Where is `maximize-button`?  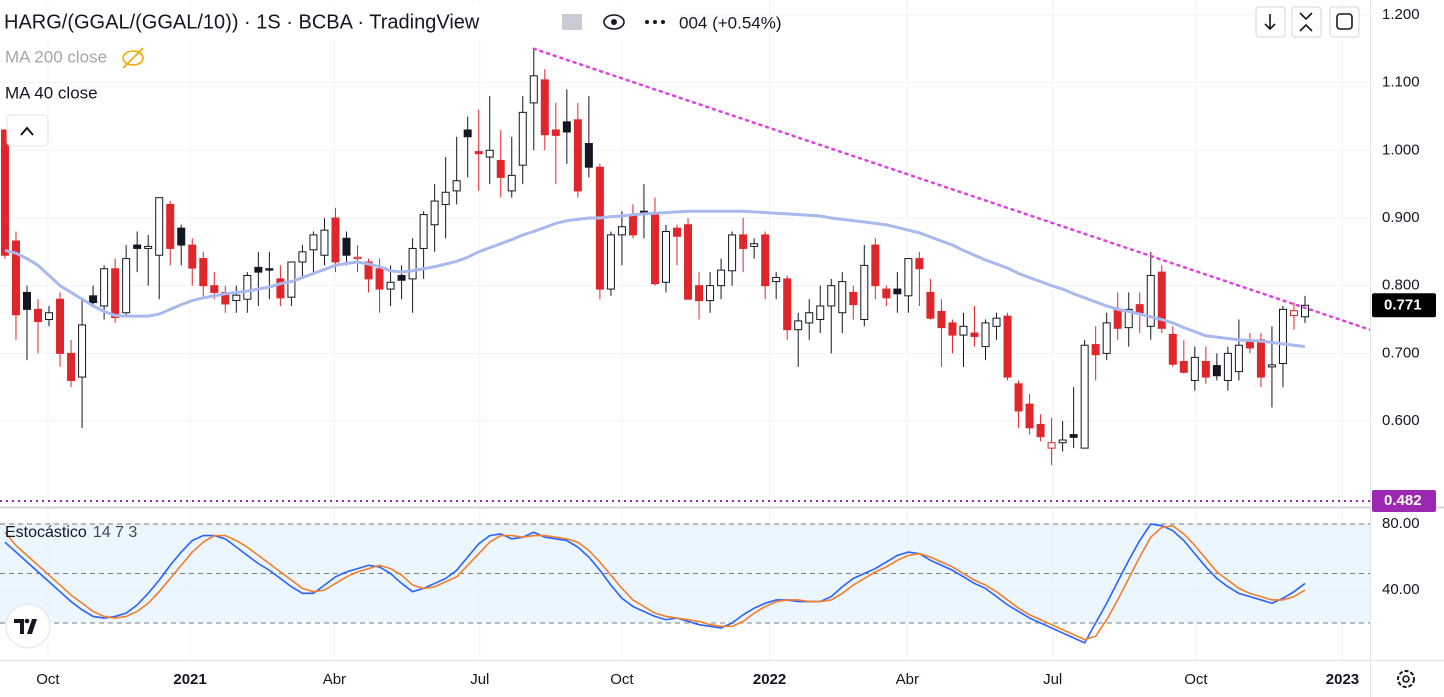
maximize-button is located at coordinates (1344, 22).